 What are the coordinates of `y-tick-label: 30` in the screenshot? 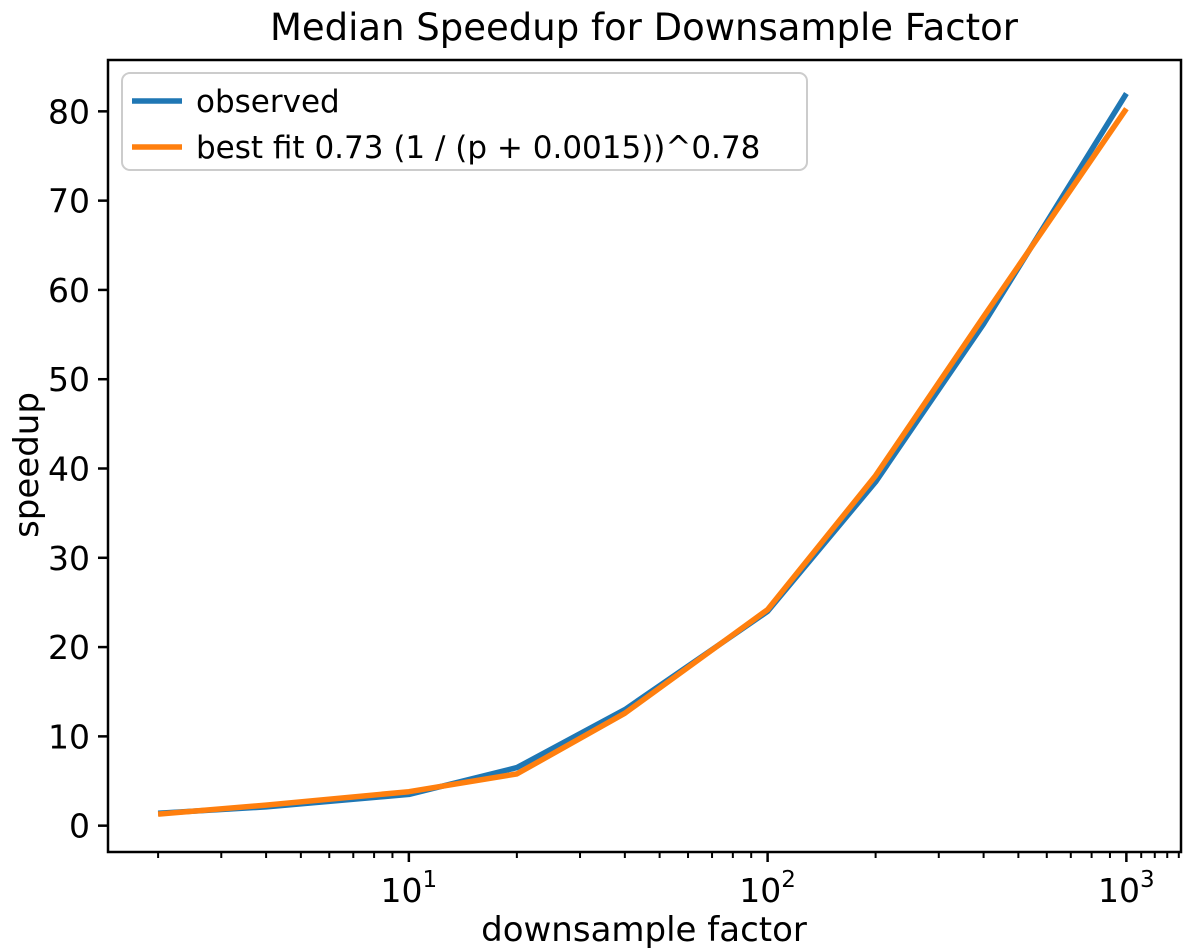 It's located at (69, 558).